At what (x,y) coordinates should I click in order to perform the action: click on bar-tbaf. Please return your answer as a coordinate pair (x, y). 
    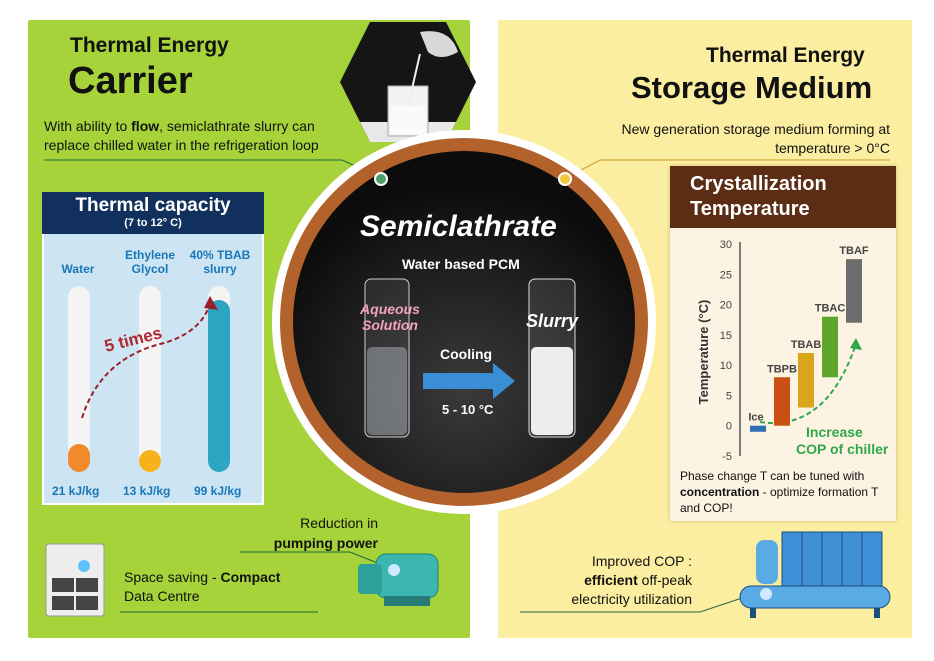
    Looking at the image, I should click on (854, 291).